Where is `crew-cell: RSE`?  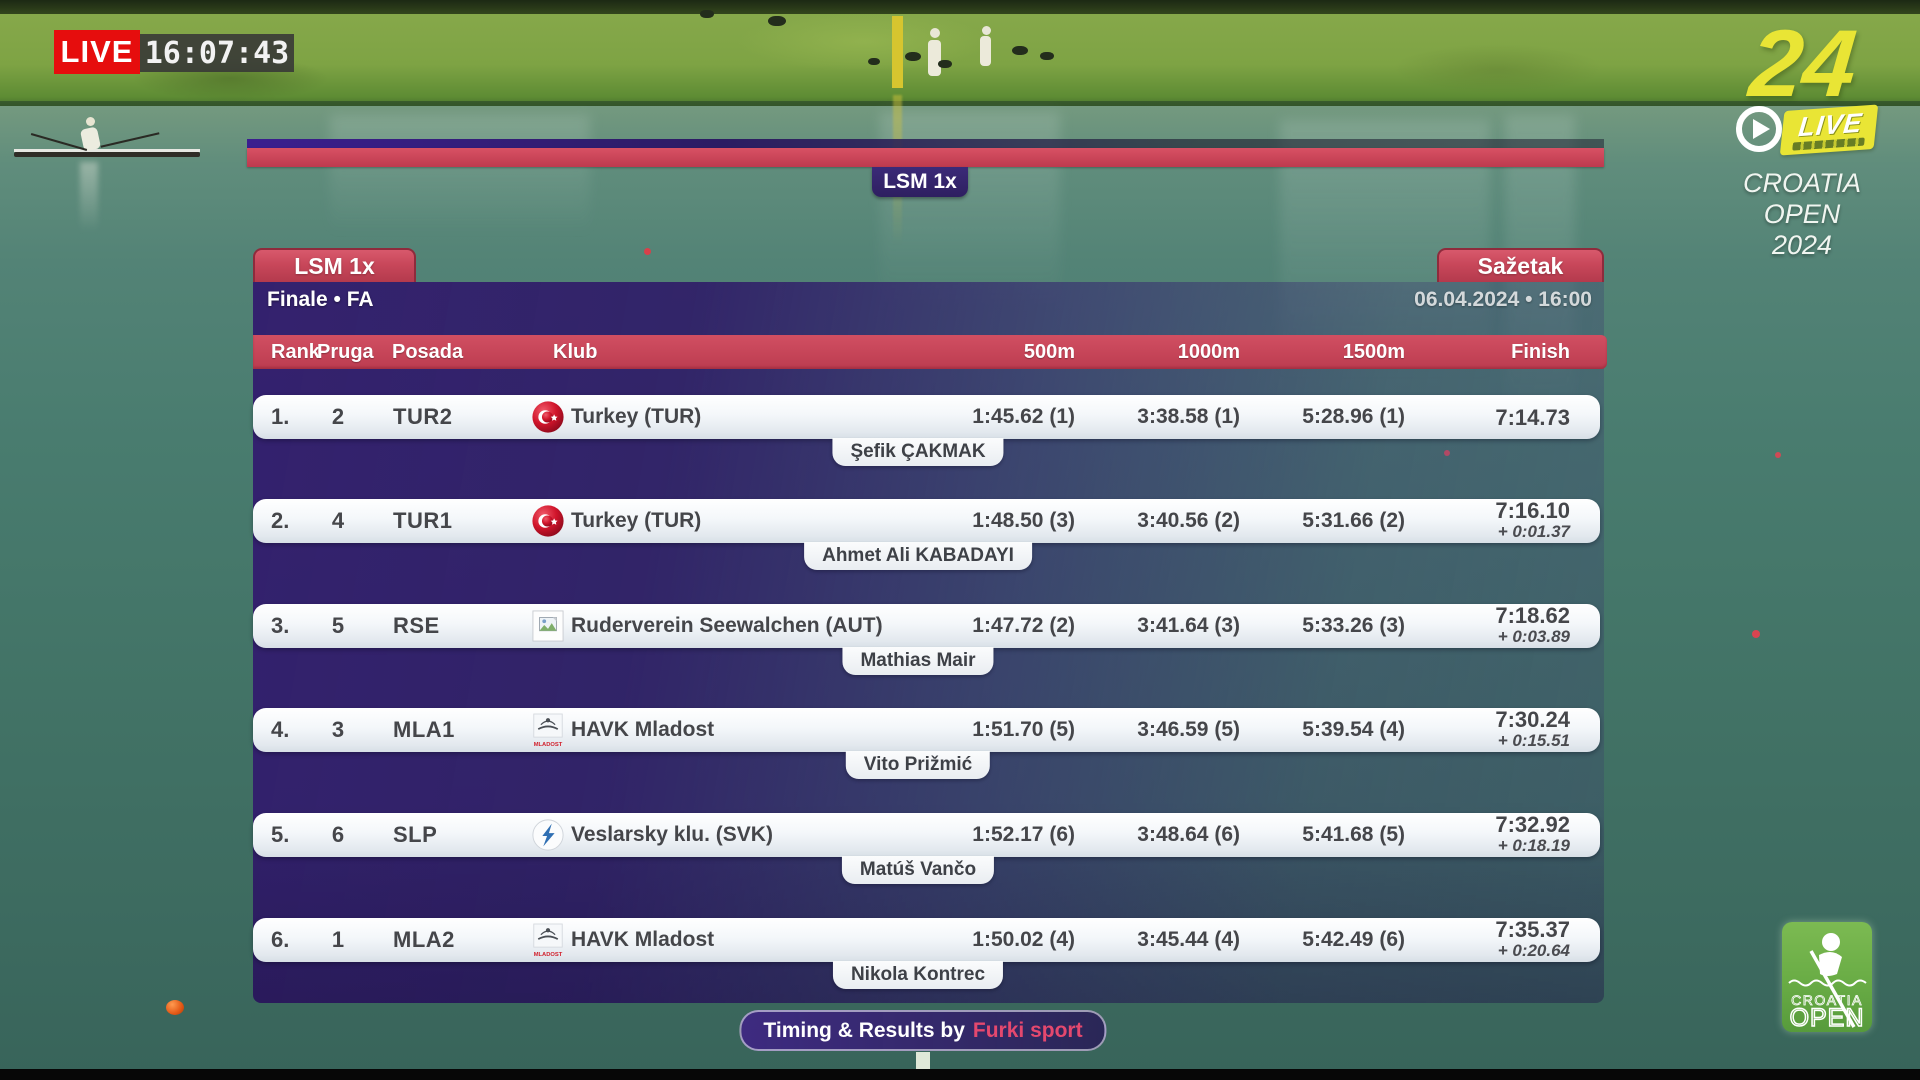 crew-cell: RSE is located at coordinates (416, 625).